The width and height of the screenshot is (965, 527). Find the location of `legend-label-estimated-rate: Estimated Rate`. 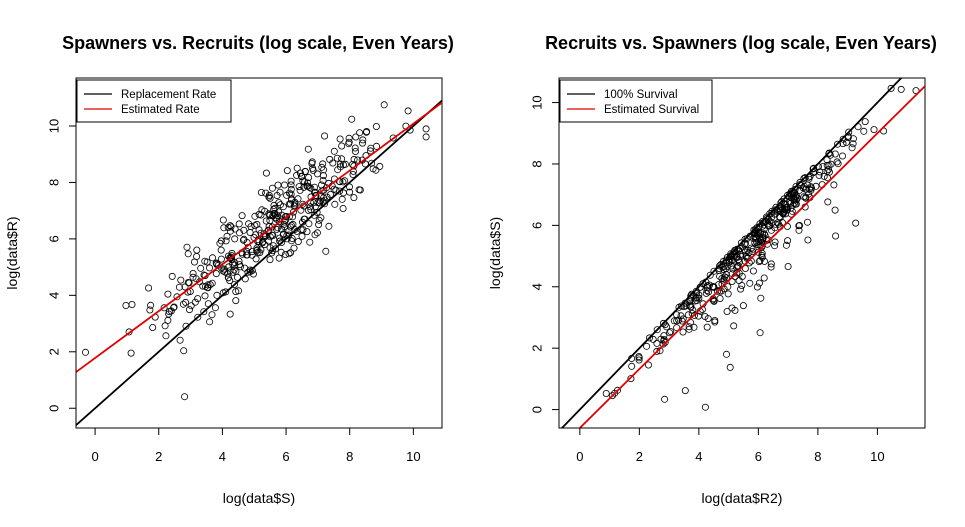

legend-label-estimated-rate: Estimated Rate is located at coordinates (160, 110).